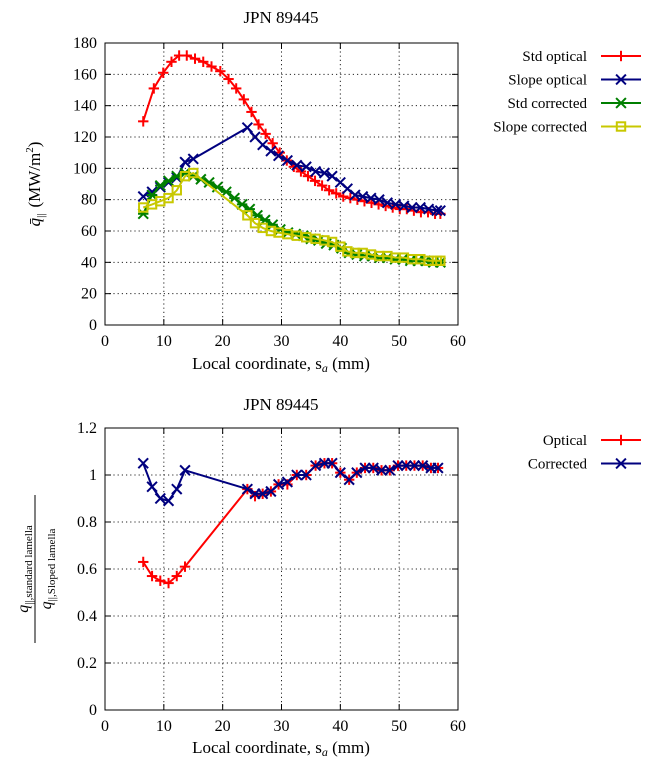 The image size is (647, 765). I want to click on legend-label: Optical, so click(565, 441).